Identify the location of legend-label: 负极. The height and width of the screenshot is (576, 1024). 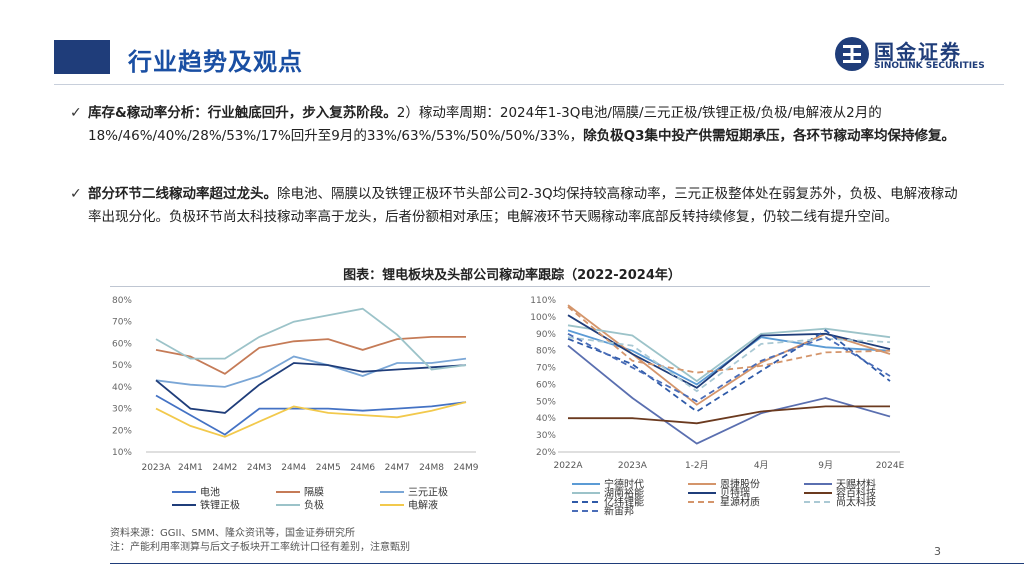
(314, 505).